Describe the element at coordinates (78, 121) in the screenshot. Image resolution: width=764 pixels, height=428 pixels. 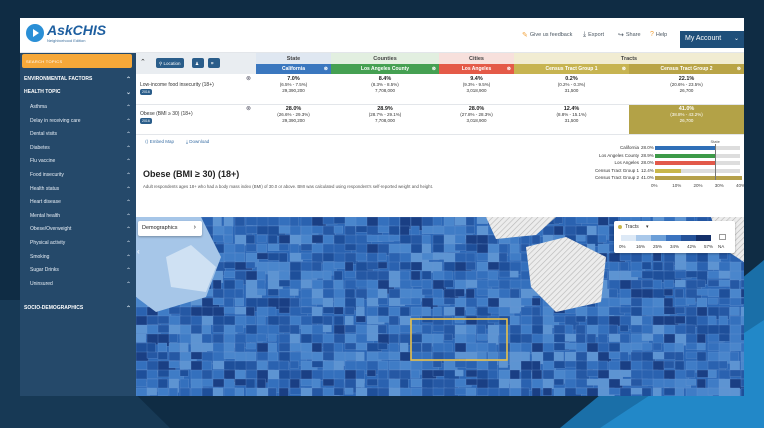
I see `sidebar-item: Delay in receiving care ⌃` at that location.